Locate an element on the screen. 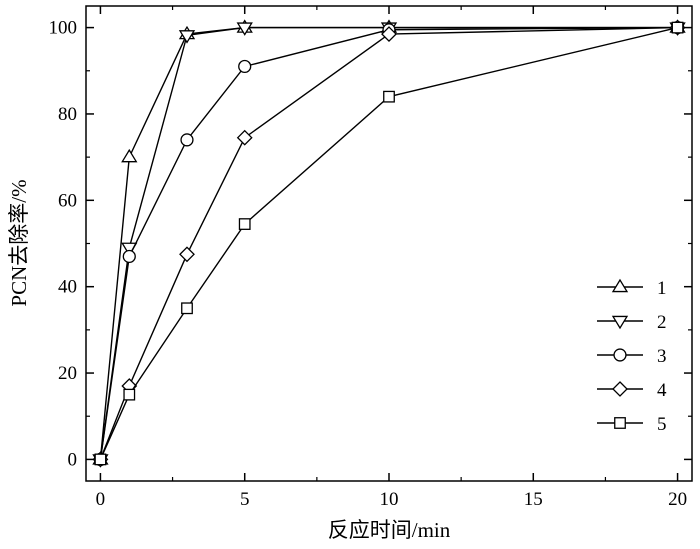 This screenshot has width=700, height=549. x-tick-label: 0 is located at coordinates (101, 499).